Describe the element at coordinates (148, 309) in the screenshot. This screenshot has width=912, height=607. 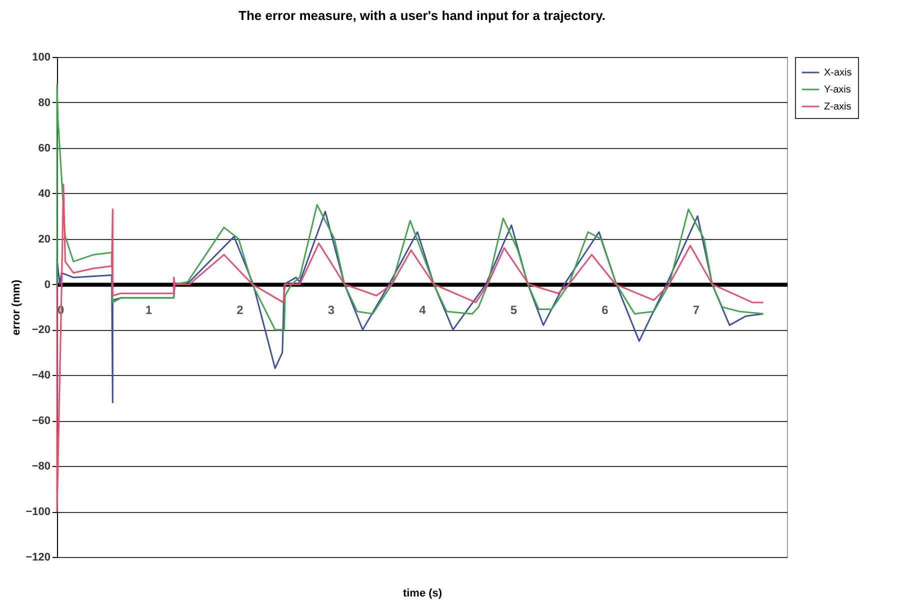
I see `x-tick-label: 1` at that location.